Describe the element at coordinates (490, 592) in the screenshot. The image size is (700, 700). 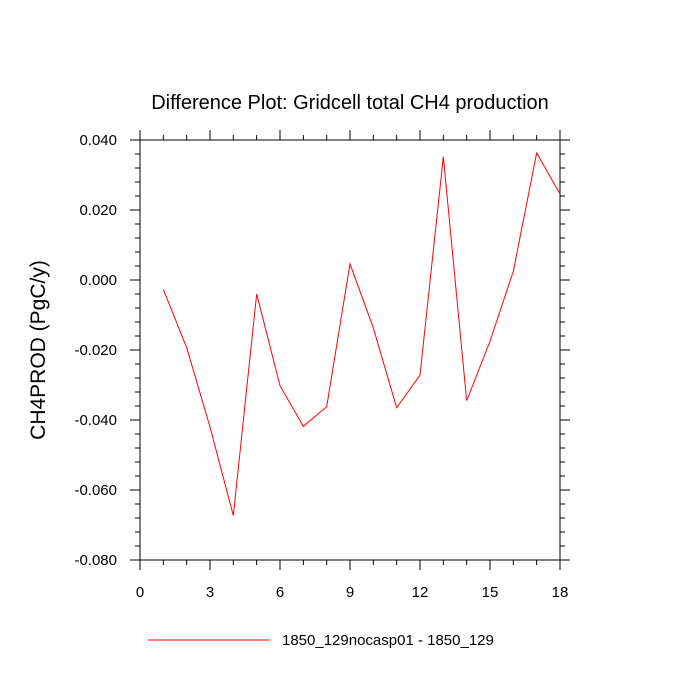
I see `x-tick-label: 15` at that location.